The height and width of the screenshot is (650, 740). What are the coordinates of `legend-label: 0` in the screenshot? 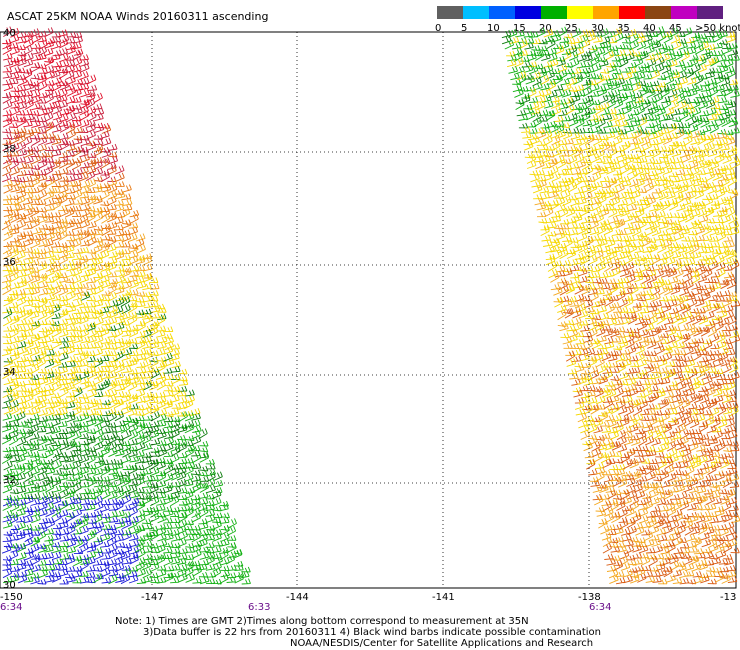 It's located at (438, 28).